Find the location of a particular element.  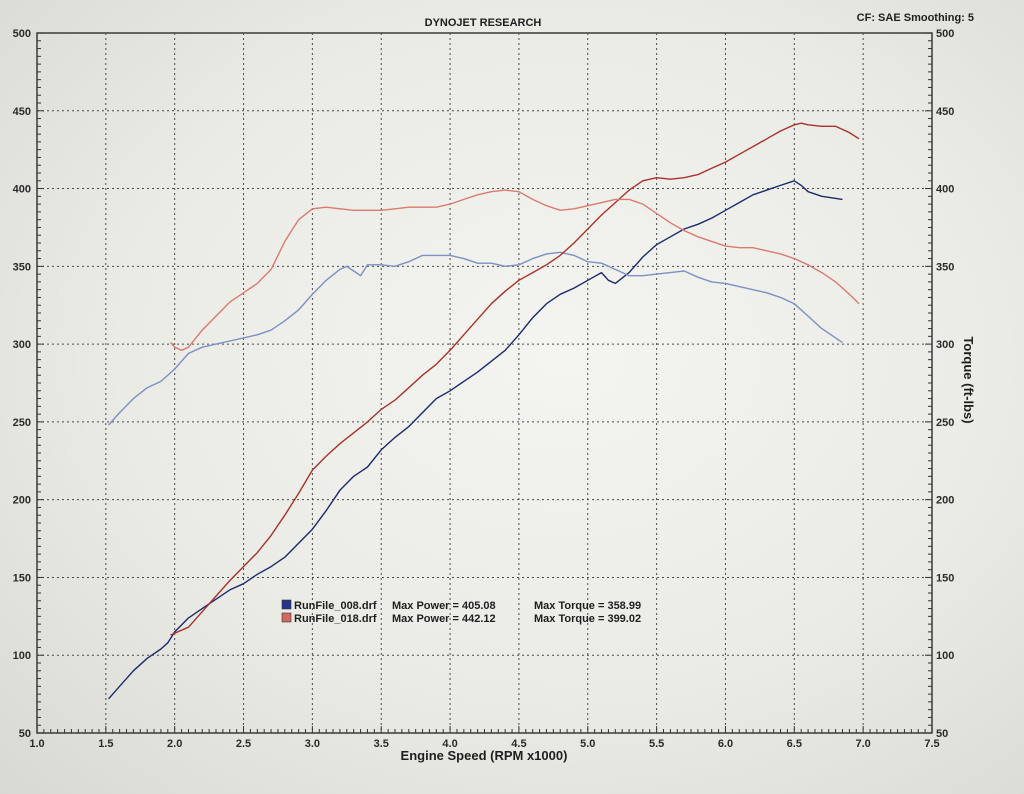

x-tick-label: 1.0 is located at coordinates (36, 744).